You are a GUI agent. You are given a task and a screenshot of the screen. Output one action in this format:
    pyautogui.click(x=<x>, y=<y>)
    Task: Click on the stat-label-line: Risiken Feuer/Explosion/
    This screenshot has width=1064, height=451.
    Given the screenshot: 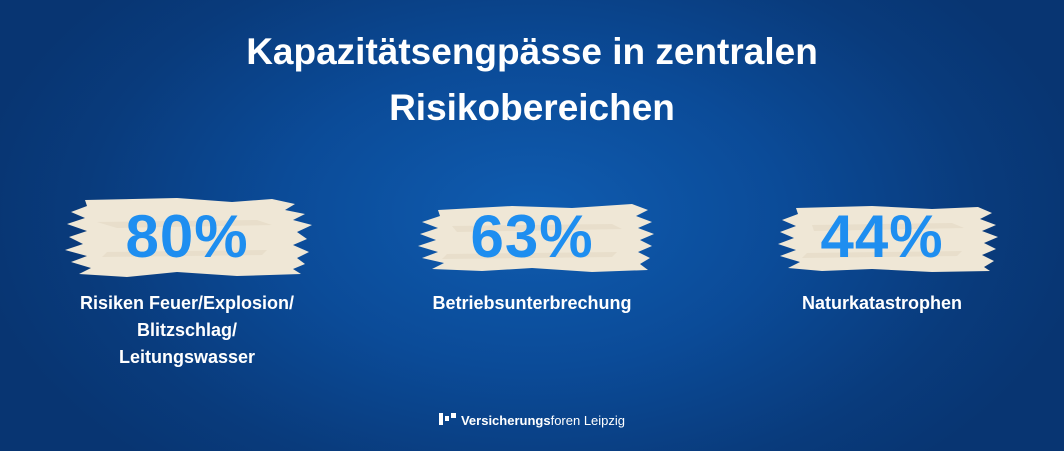 What is the action you would take?
    pyautogui.click(x=187, y=303)
    